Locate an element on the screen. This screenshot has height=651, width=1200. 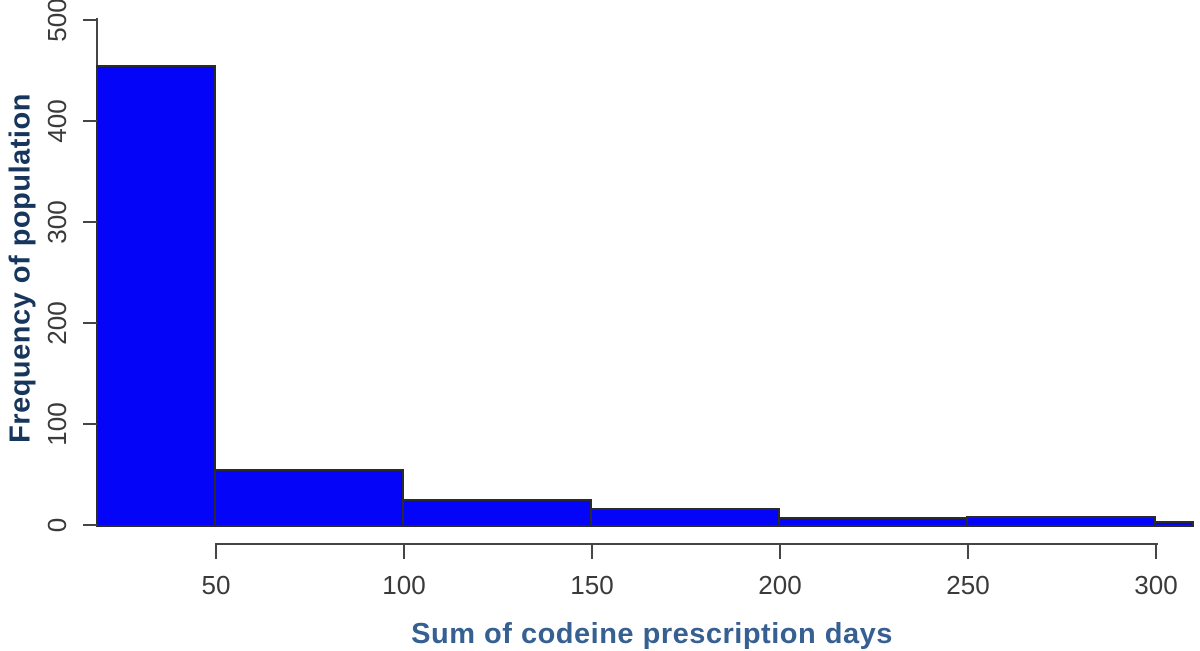
x-tick-label: 150 is located at coordinates (592, 585).